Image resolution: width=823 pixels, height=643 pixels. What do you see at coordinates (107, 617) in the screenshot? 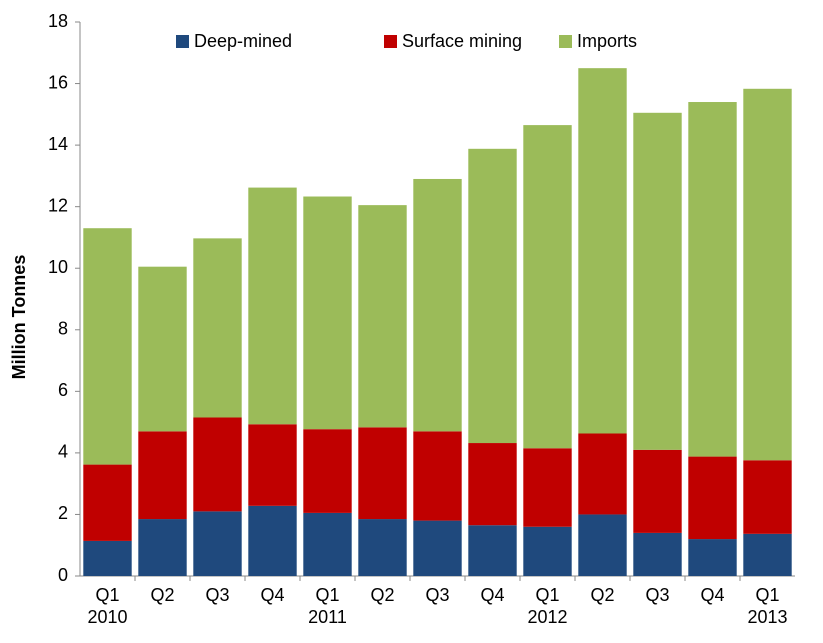
I see `x-year-label: 2010` at bounding box center [107, 617].